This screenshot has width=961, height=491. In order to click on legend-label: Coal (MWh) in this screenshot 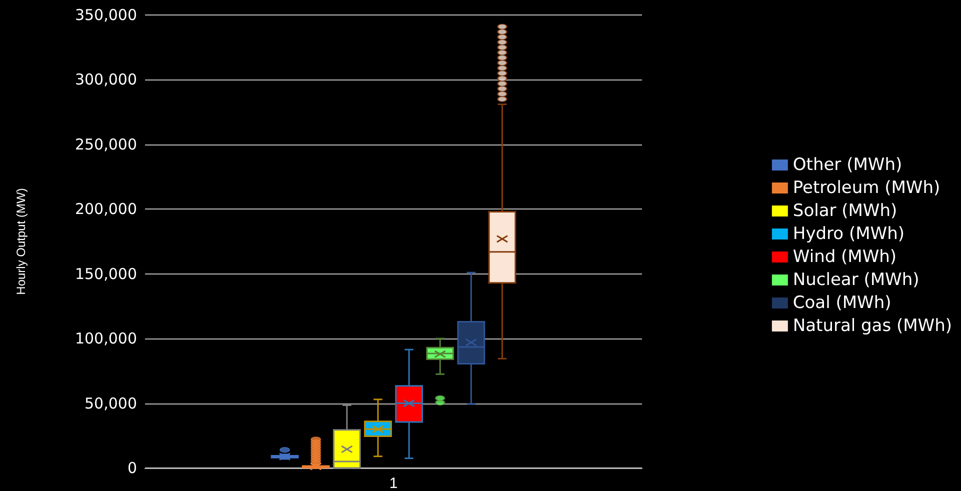, I will do `click(842, 303)`.